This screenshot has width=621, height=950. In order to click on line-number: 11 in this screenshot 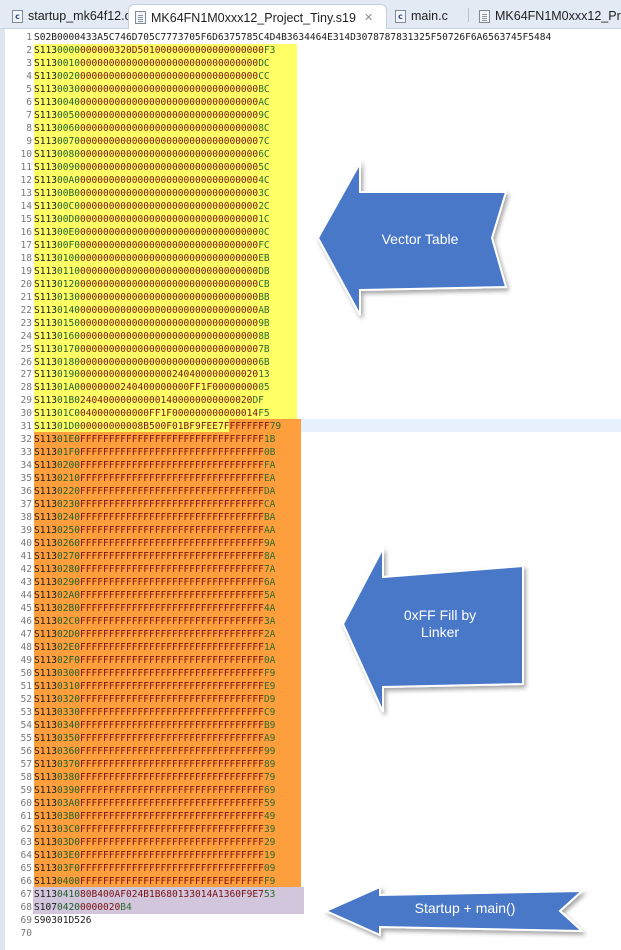, I will do `click(26, 167)`.